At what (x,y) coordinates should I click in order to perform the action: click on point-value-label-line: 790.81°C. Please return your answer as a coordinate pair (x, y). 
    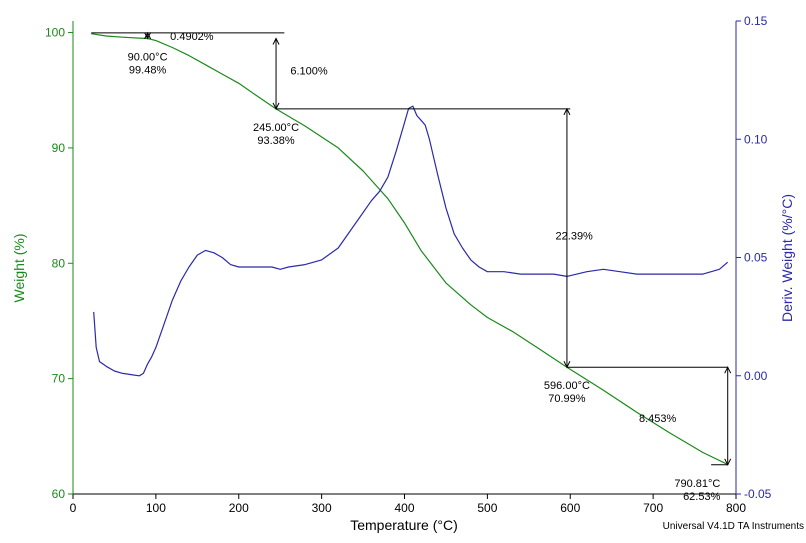
    Looking at the image, I should click on (697, 484).